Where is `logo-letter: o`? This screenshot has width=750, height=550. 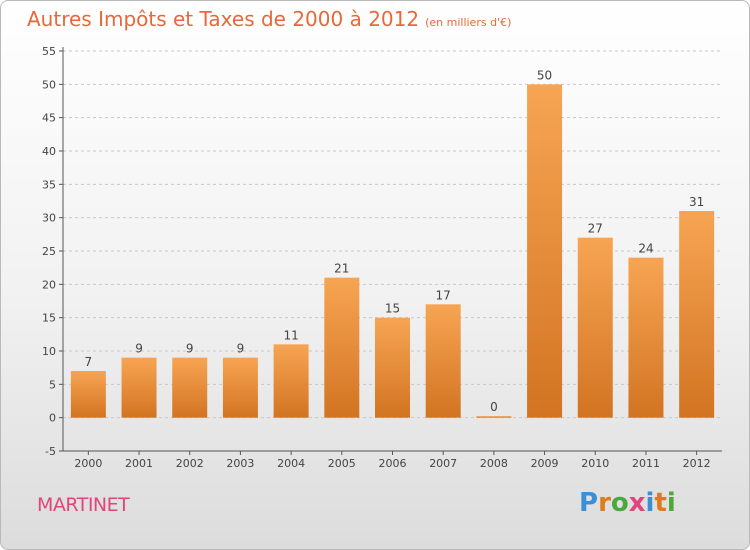 logo-letter: o is located at coordinates (619, 503).